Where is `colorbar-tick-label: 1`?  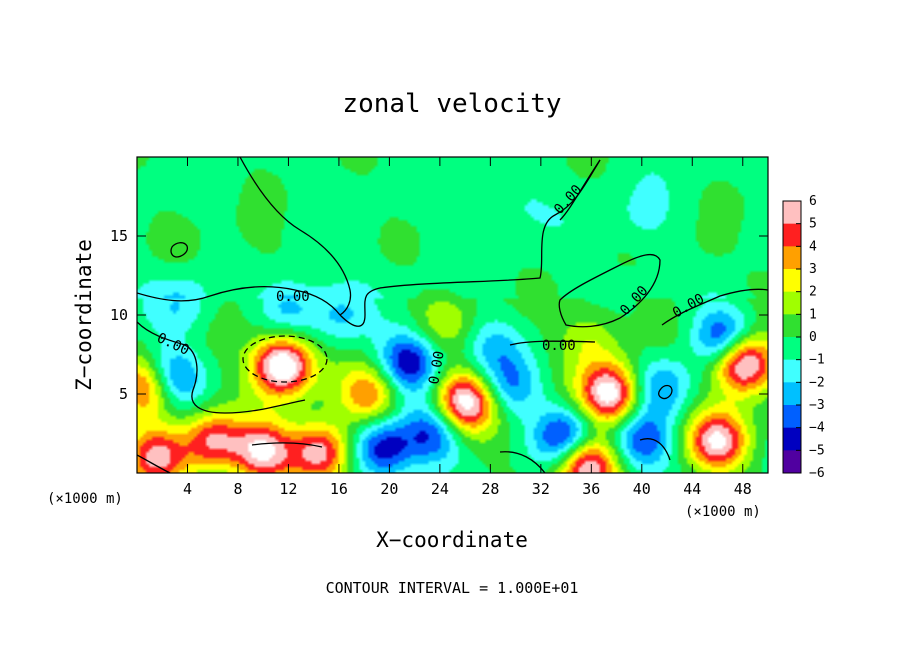 colorbar-tick-label: 1 is located at coordinates (813, 314).